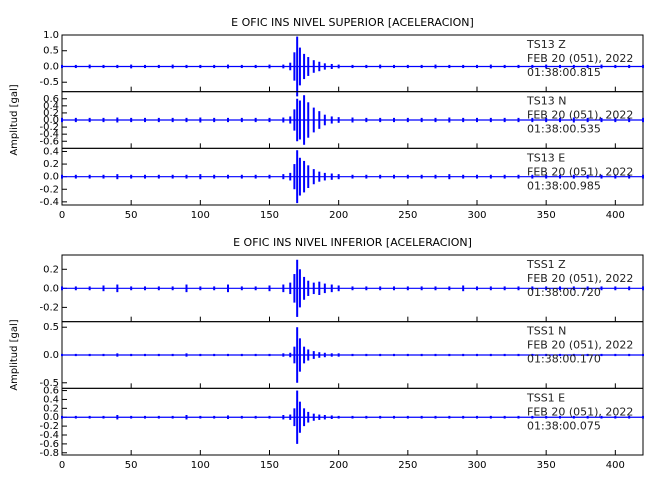 The height and width of the screenshot is (500, 650). Describe the element at coordinates (564, 72) in the screenshot. I see `trace-time: 01:38:00.815` at that location.